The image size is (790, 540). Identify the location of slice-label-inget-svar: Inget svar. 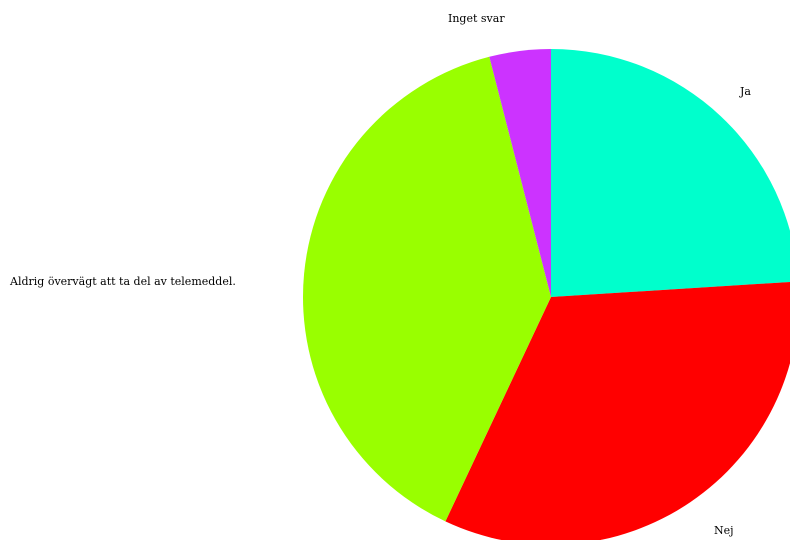
(476, 18).